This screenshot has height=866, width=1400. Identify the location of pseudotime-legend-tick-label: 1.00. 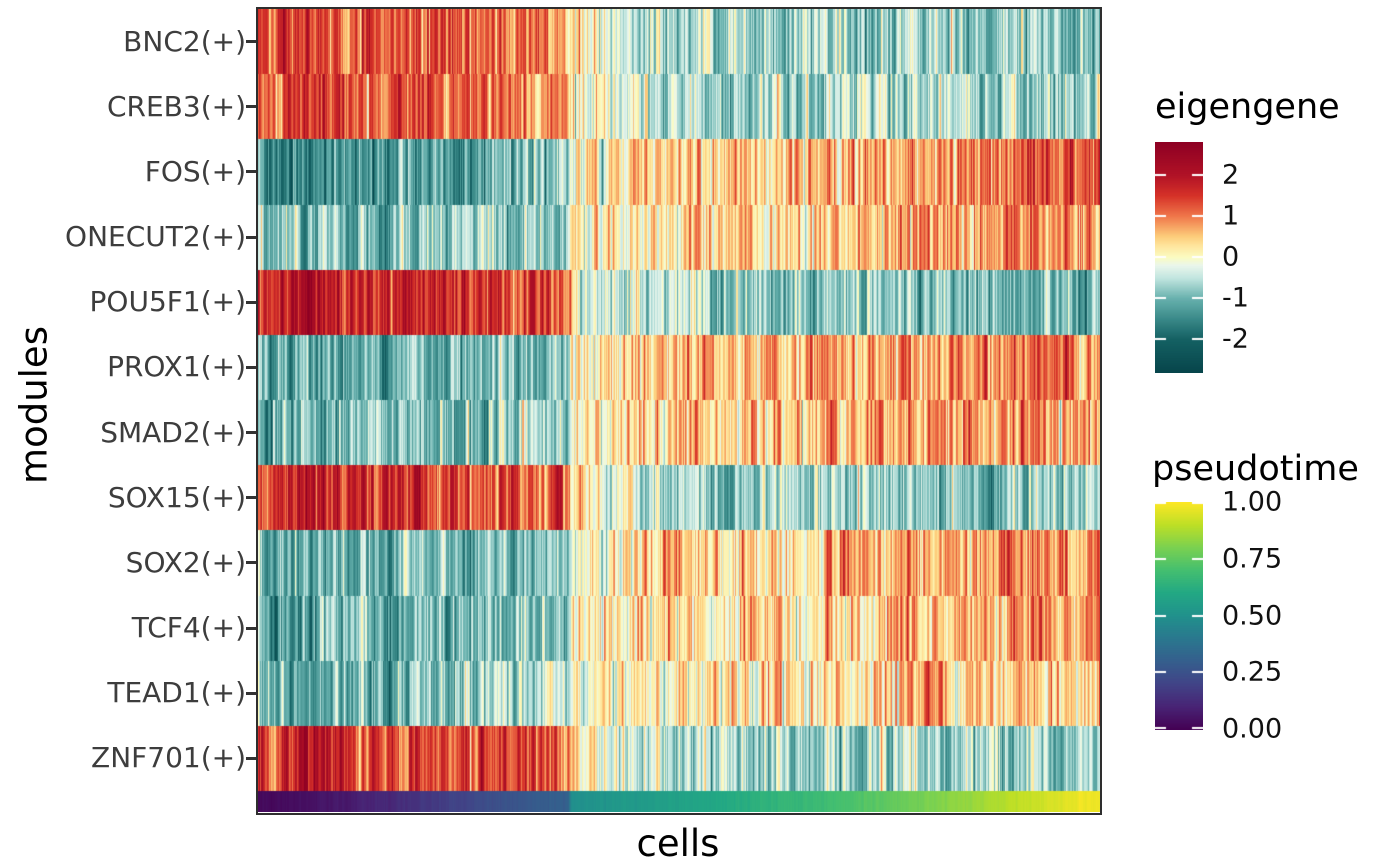
(1252, 502).